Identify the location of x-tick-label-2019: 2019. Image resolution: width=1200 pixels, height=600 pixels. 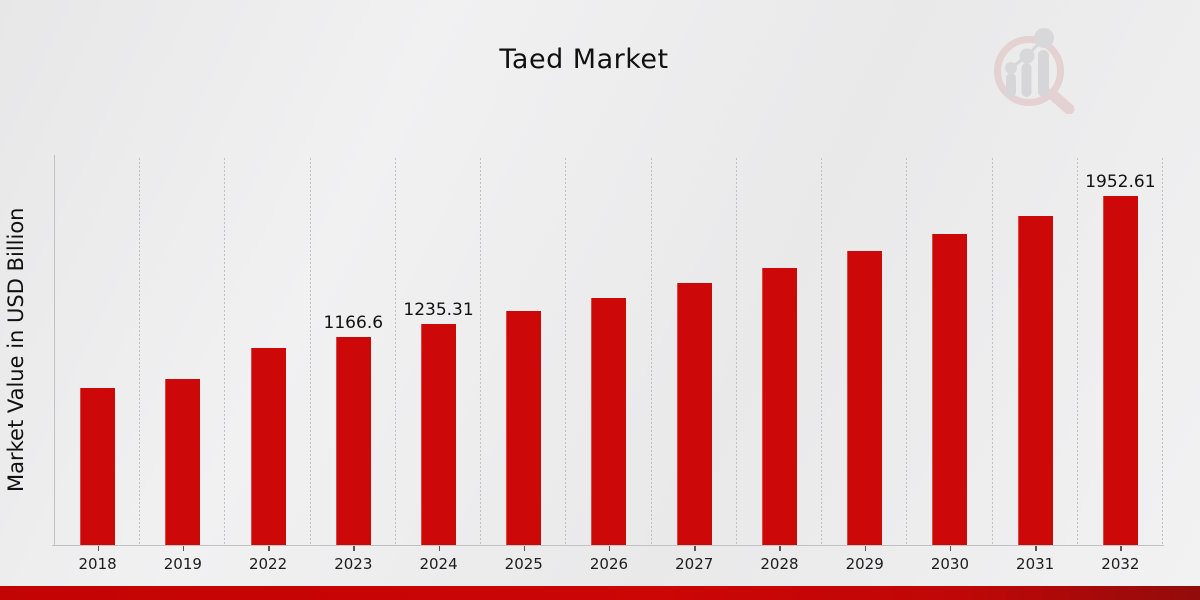
(182, 564).